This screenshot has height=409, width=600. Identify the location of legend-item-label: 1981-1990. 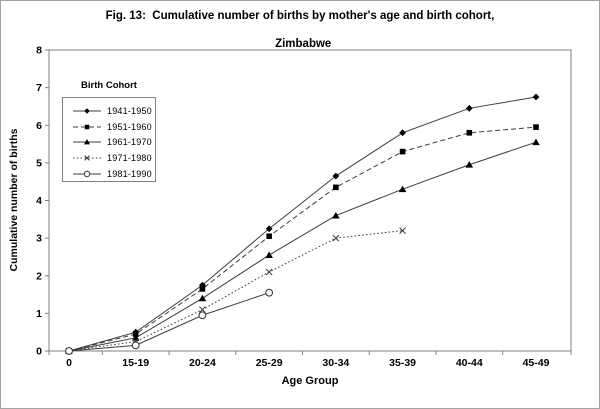
(129, 174).